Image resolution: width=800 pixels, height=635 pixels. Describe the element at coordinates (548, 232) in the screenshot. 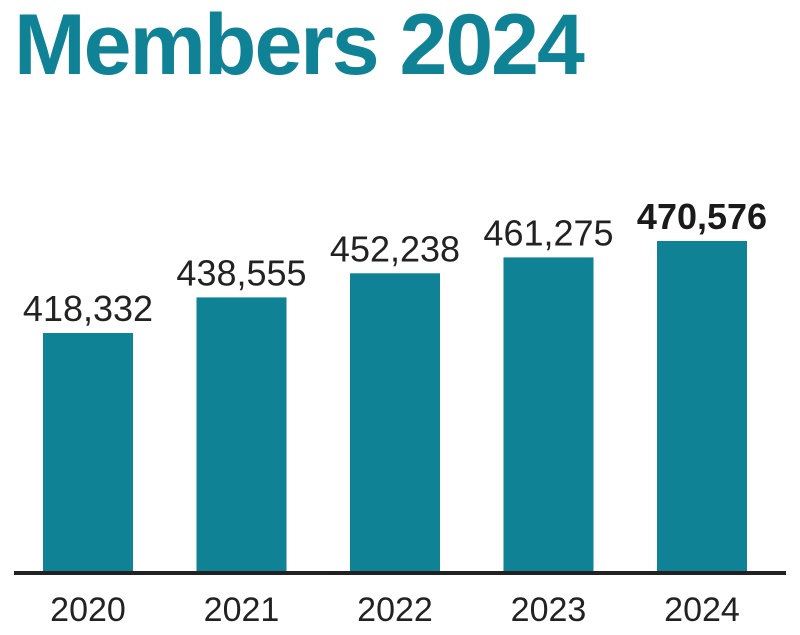

I see `value-label-2023: 461,275` at that location.